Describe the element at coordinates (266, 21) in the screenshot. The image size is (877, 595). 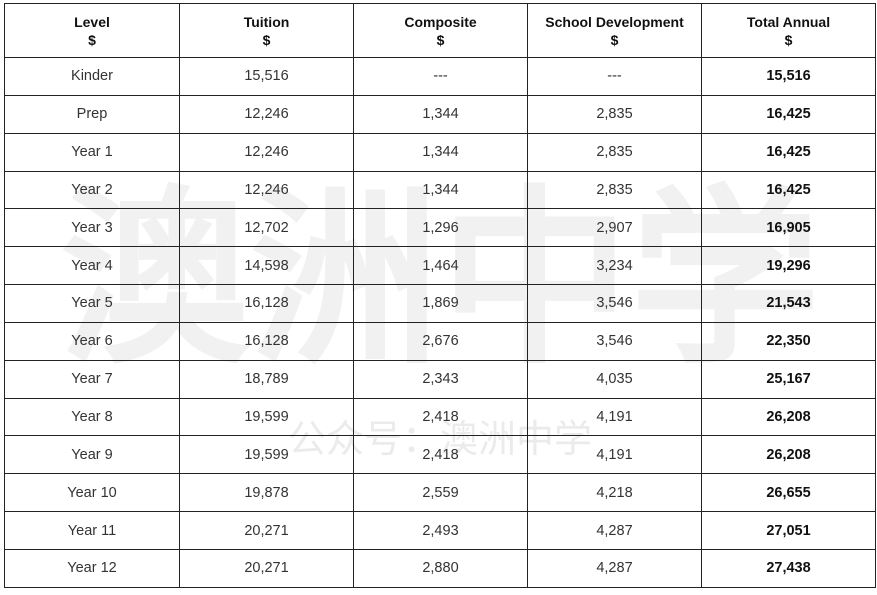
I see `col-header-name: Tuition` at that location.